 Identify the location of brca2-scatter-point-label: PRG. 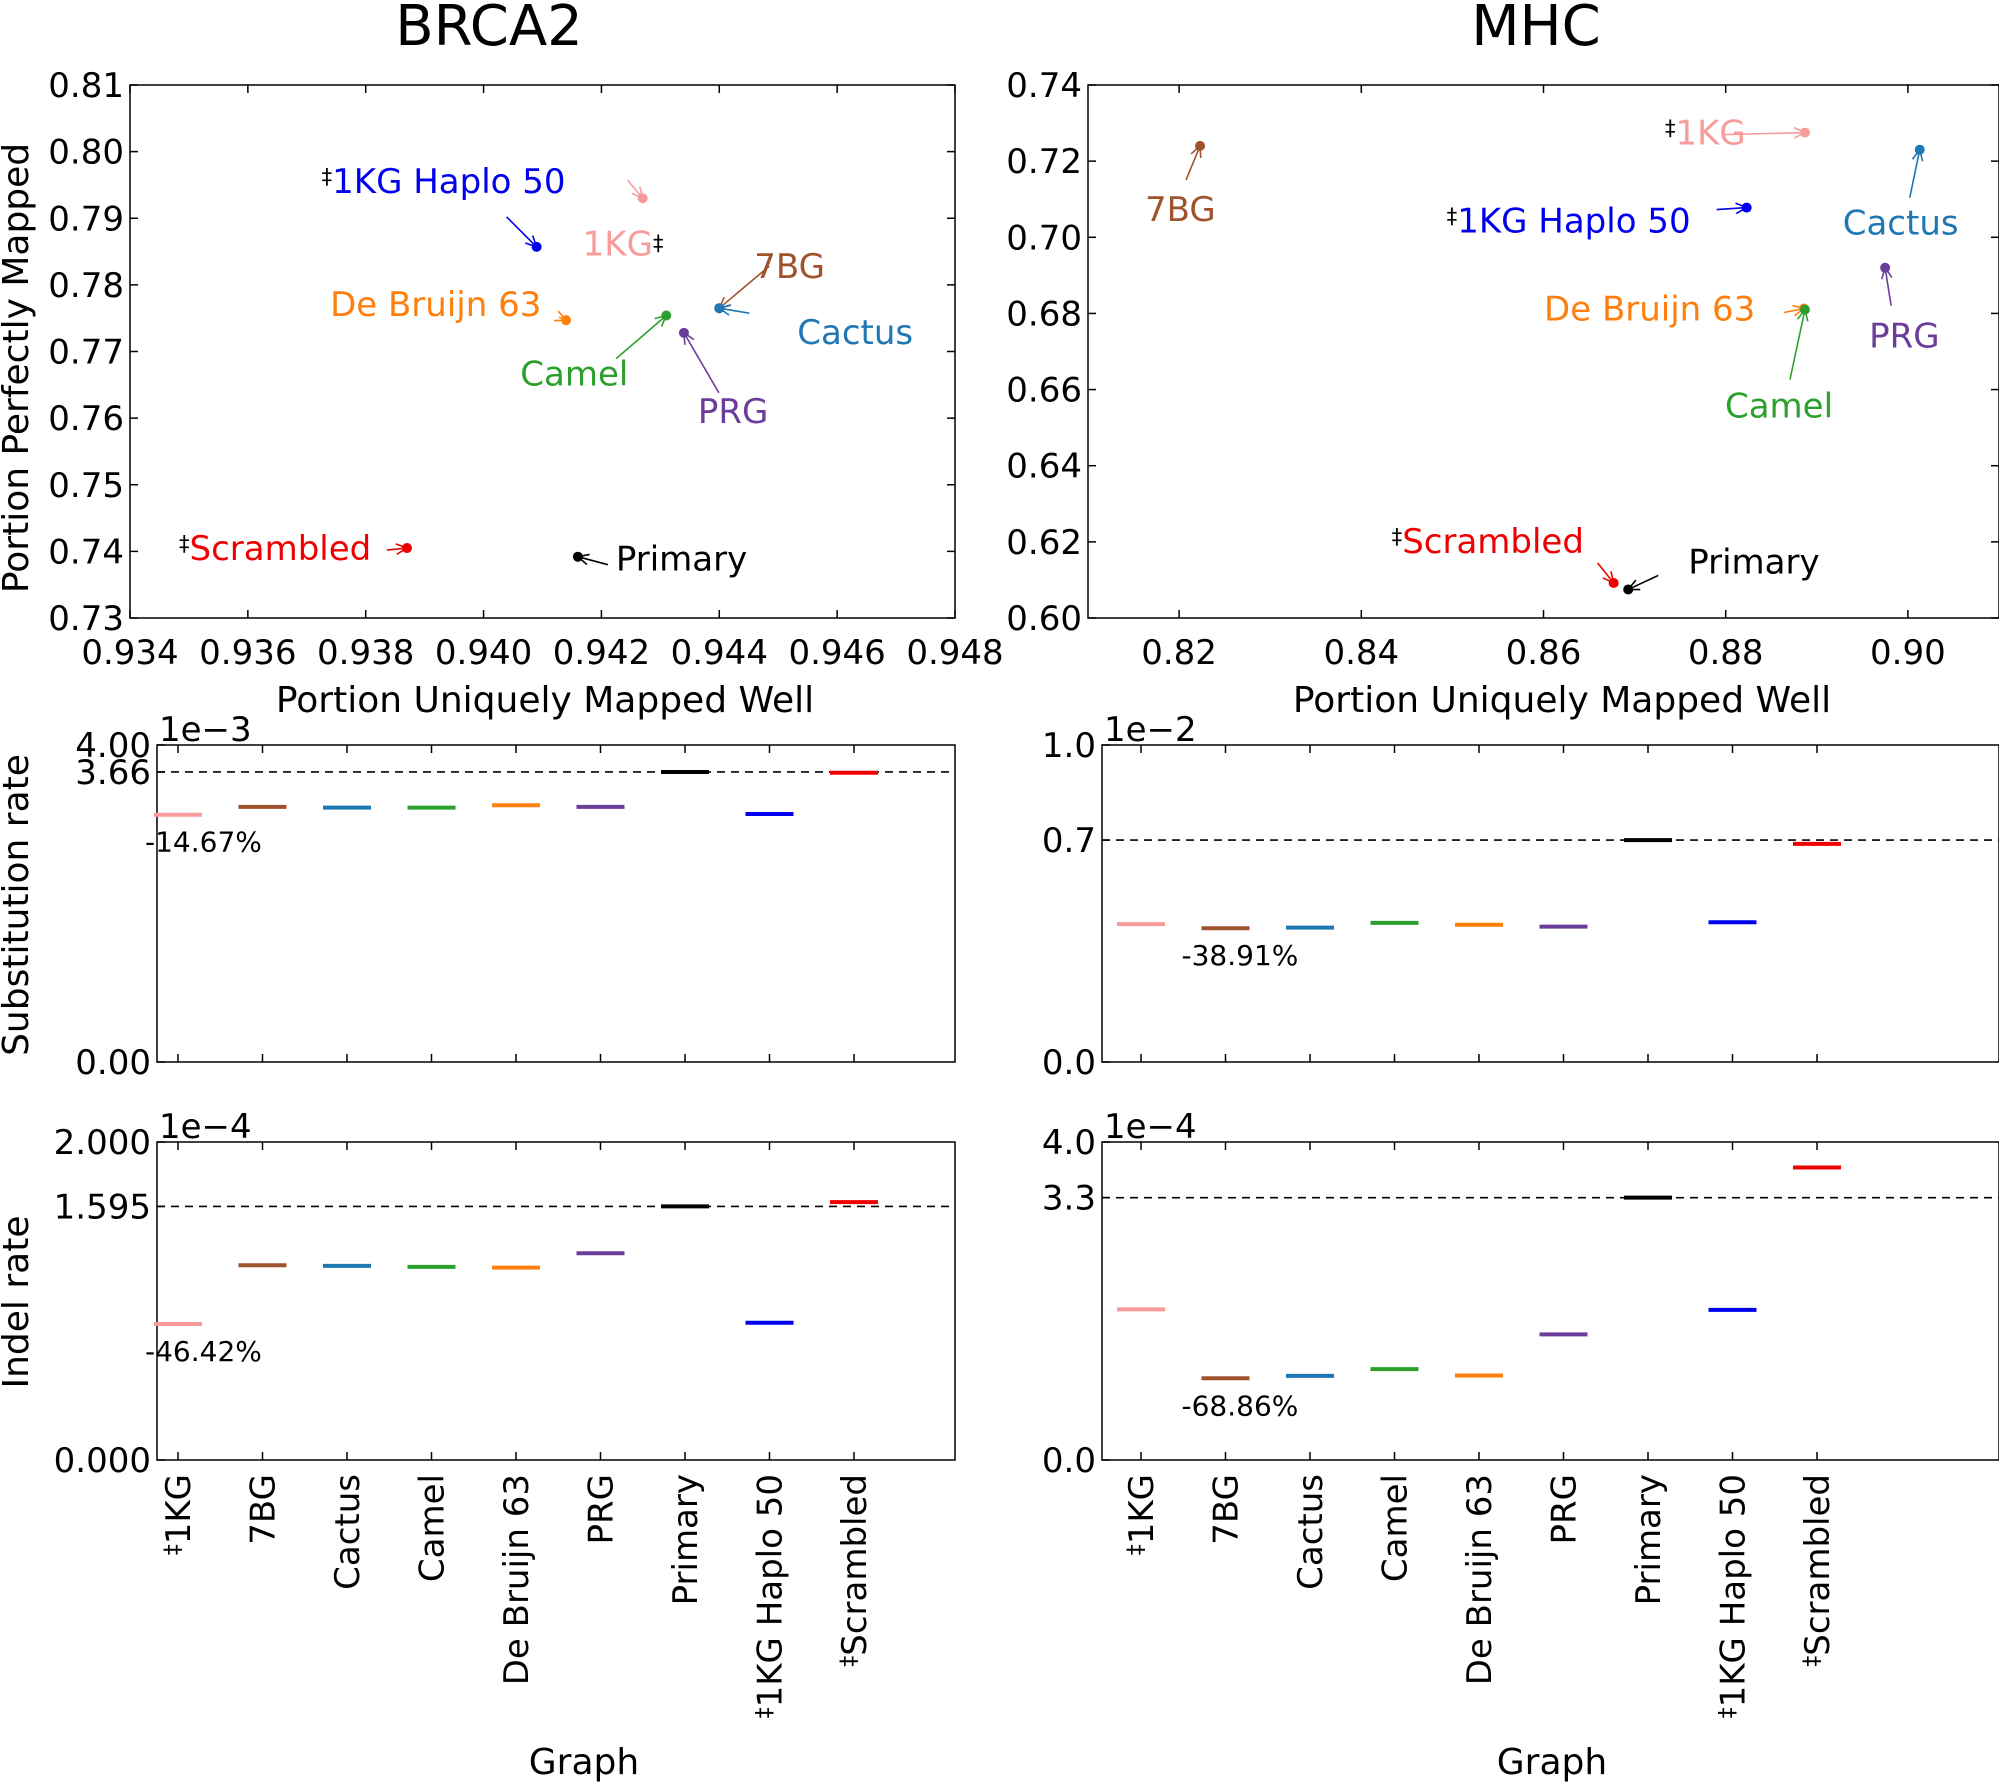
(733, 412).